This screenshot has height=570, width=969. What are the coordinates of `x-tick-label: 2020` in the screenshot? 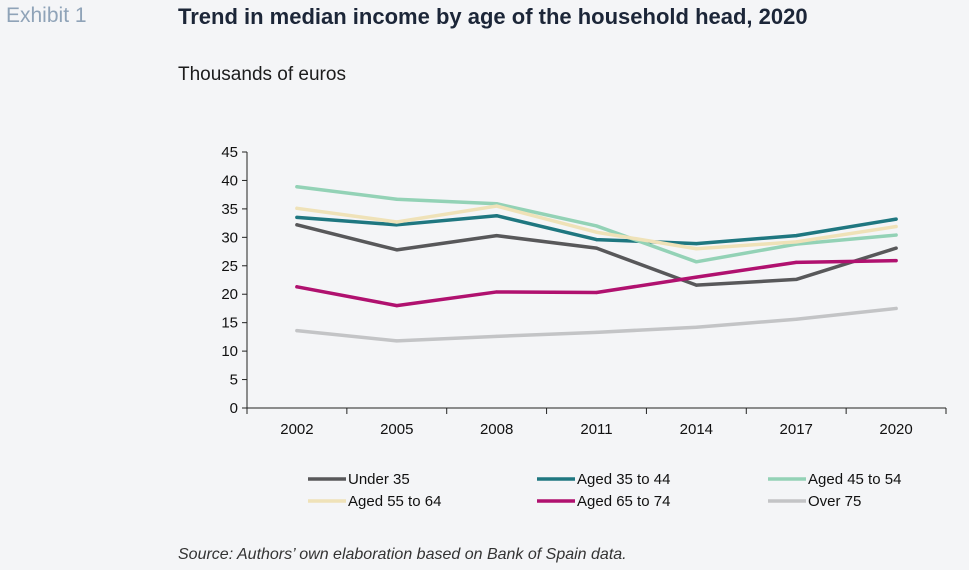 It's located at (895, 429).